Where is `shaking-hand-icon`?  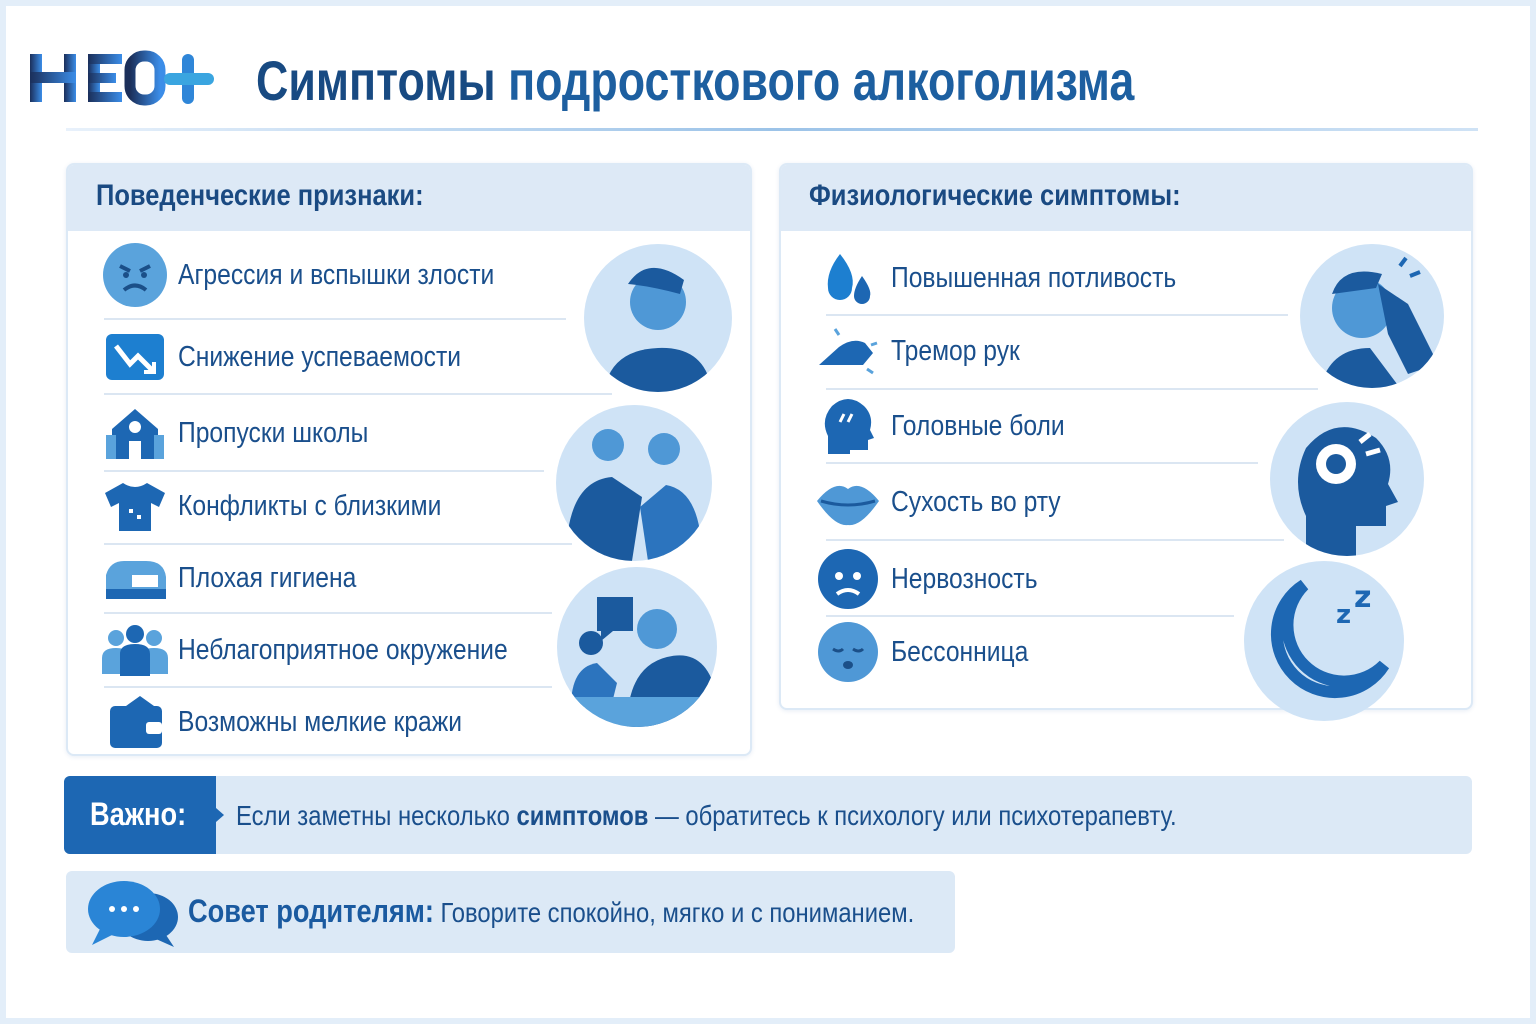 shaking-hand-icon is located at coordinates (848, 351).